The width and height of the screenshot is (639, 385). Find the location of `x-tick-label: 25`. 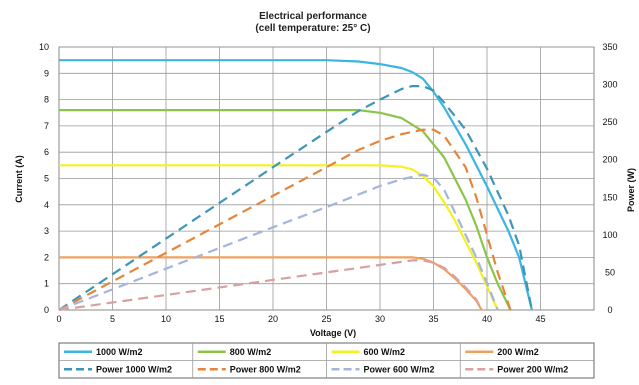

x-tick-label: 25 is located at coordinates (326, 319).